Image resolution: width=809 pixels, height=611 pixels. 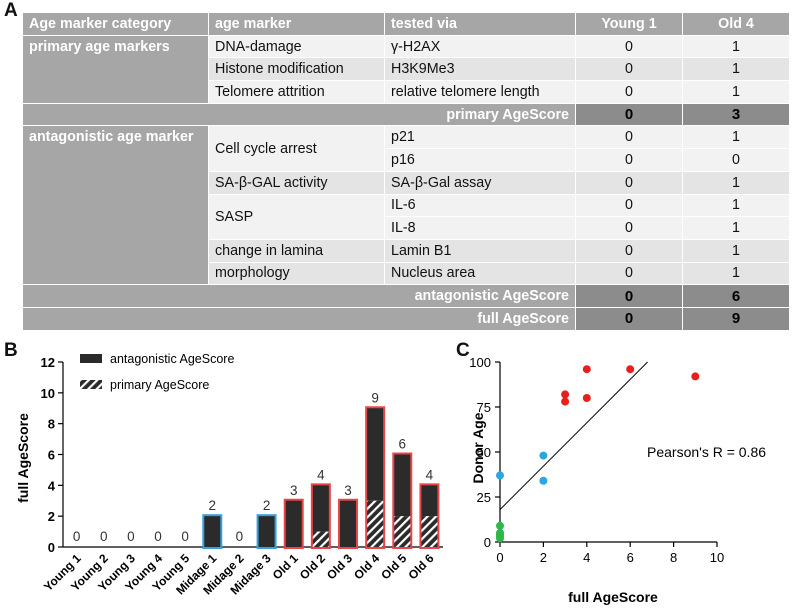 I want to click on table-row: Histone modification H3K9Me3 0 1, so click(x=406, y=69).